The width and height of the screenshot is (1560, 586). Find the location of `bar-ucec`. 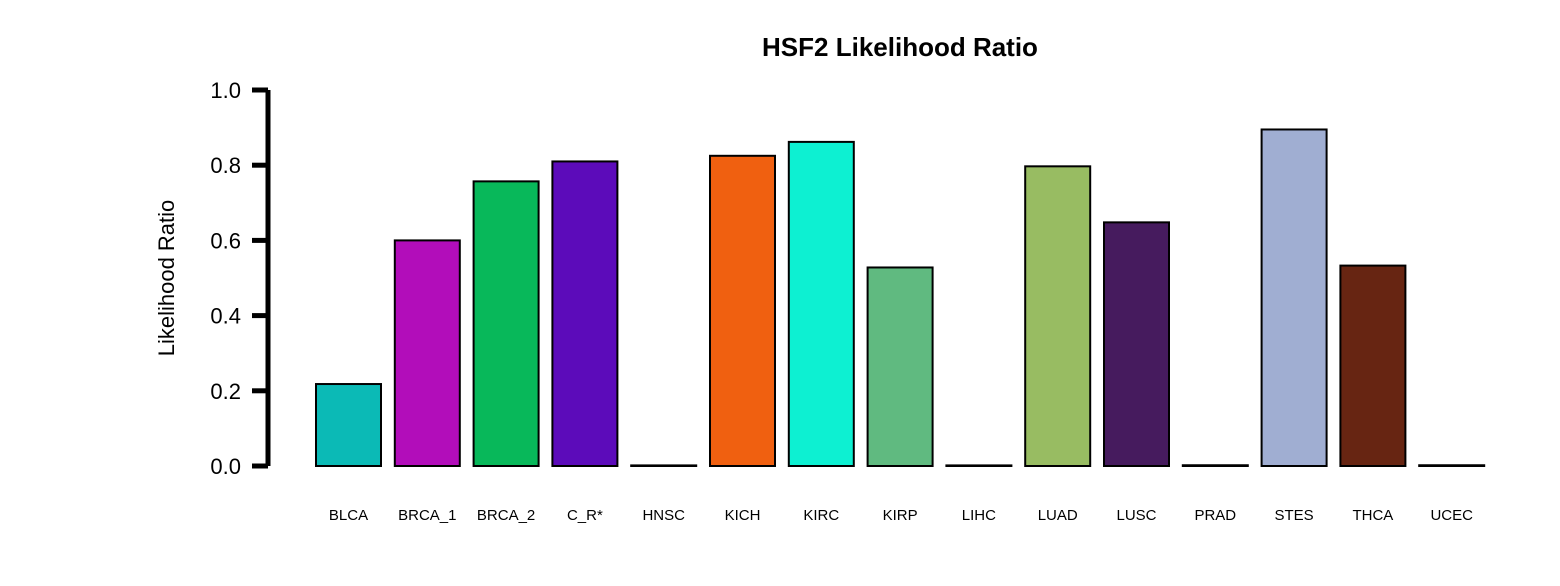

bar-ucec is located at coordinates (1452, 465).